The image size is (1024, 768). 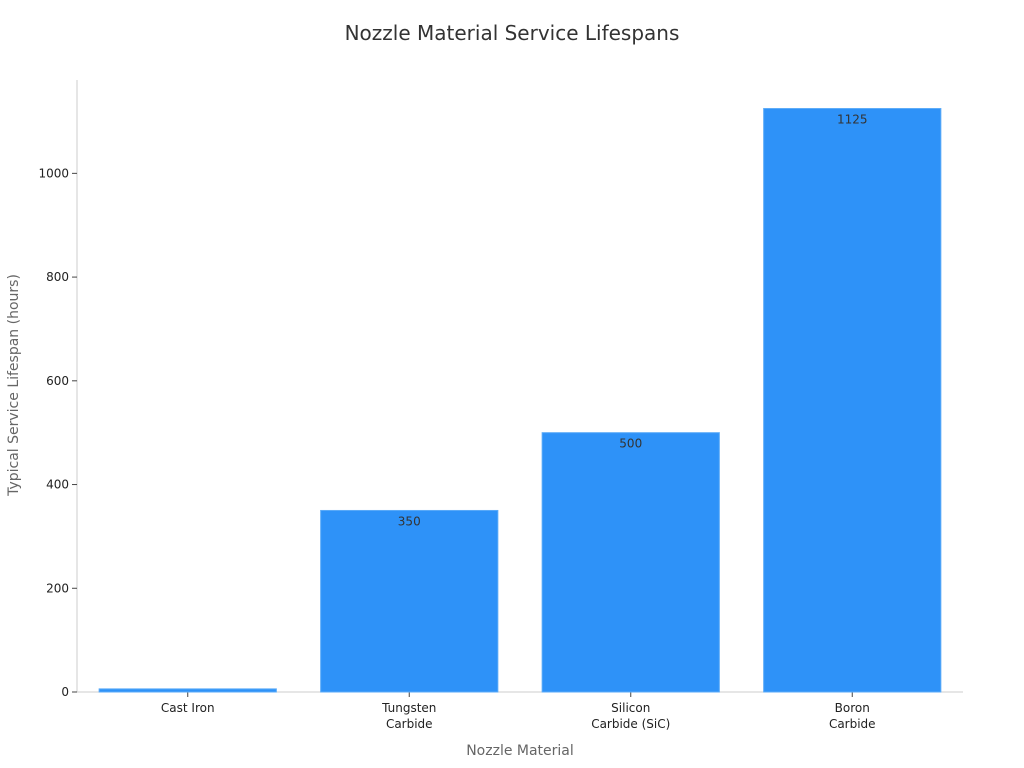 I want to click on y-tick-label: 200, so click(x=57, y=588).